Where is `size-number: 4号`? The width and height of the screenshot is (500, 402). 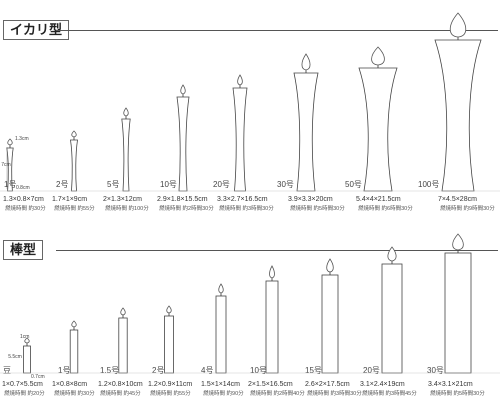 size-number: 4号 is located at coordinates (207, 370).